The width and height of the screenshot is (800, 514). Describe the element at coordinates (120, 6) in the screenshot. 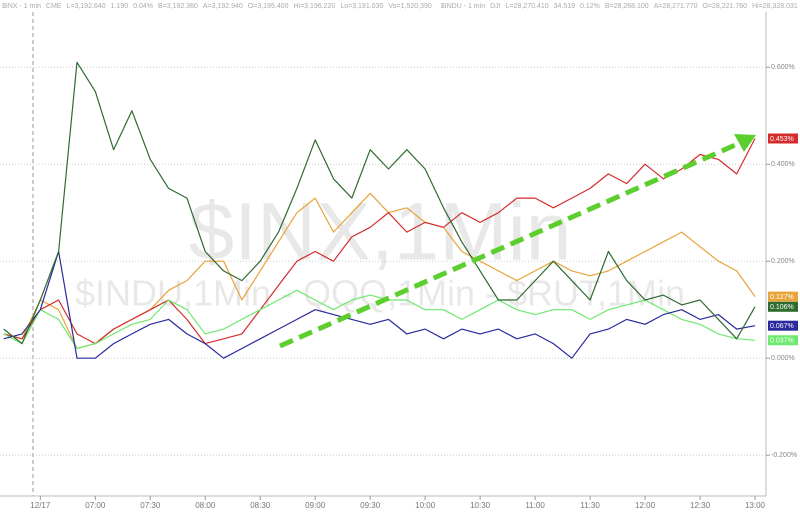

I see `header-field: 1.190` at that location.